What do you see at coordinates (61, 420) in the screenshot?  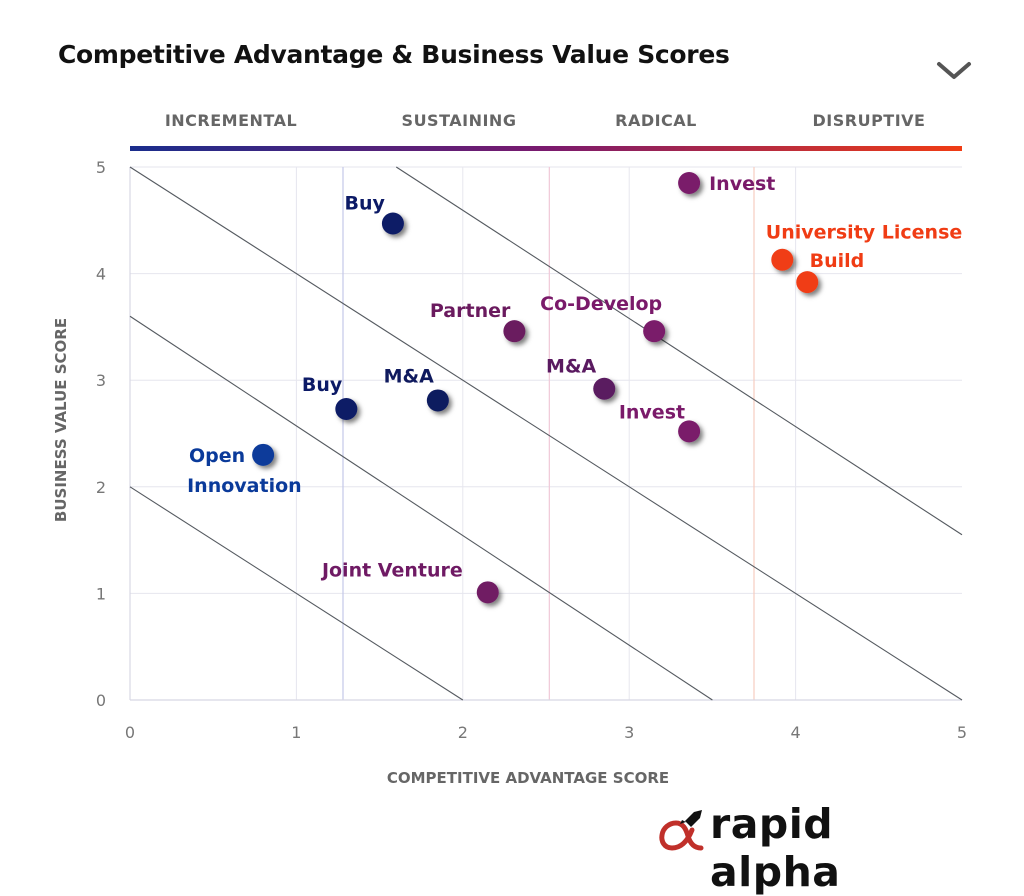 I see `y-axis-title: BUSINESS VALUE SCORE` at bounding box center [61, 420].